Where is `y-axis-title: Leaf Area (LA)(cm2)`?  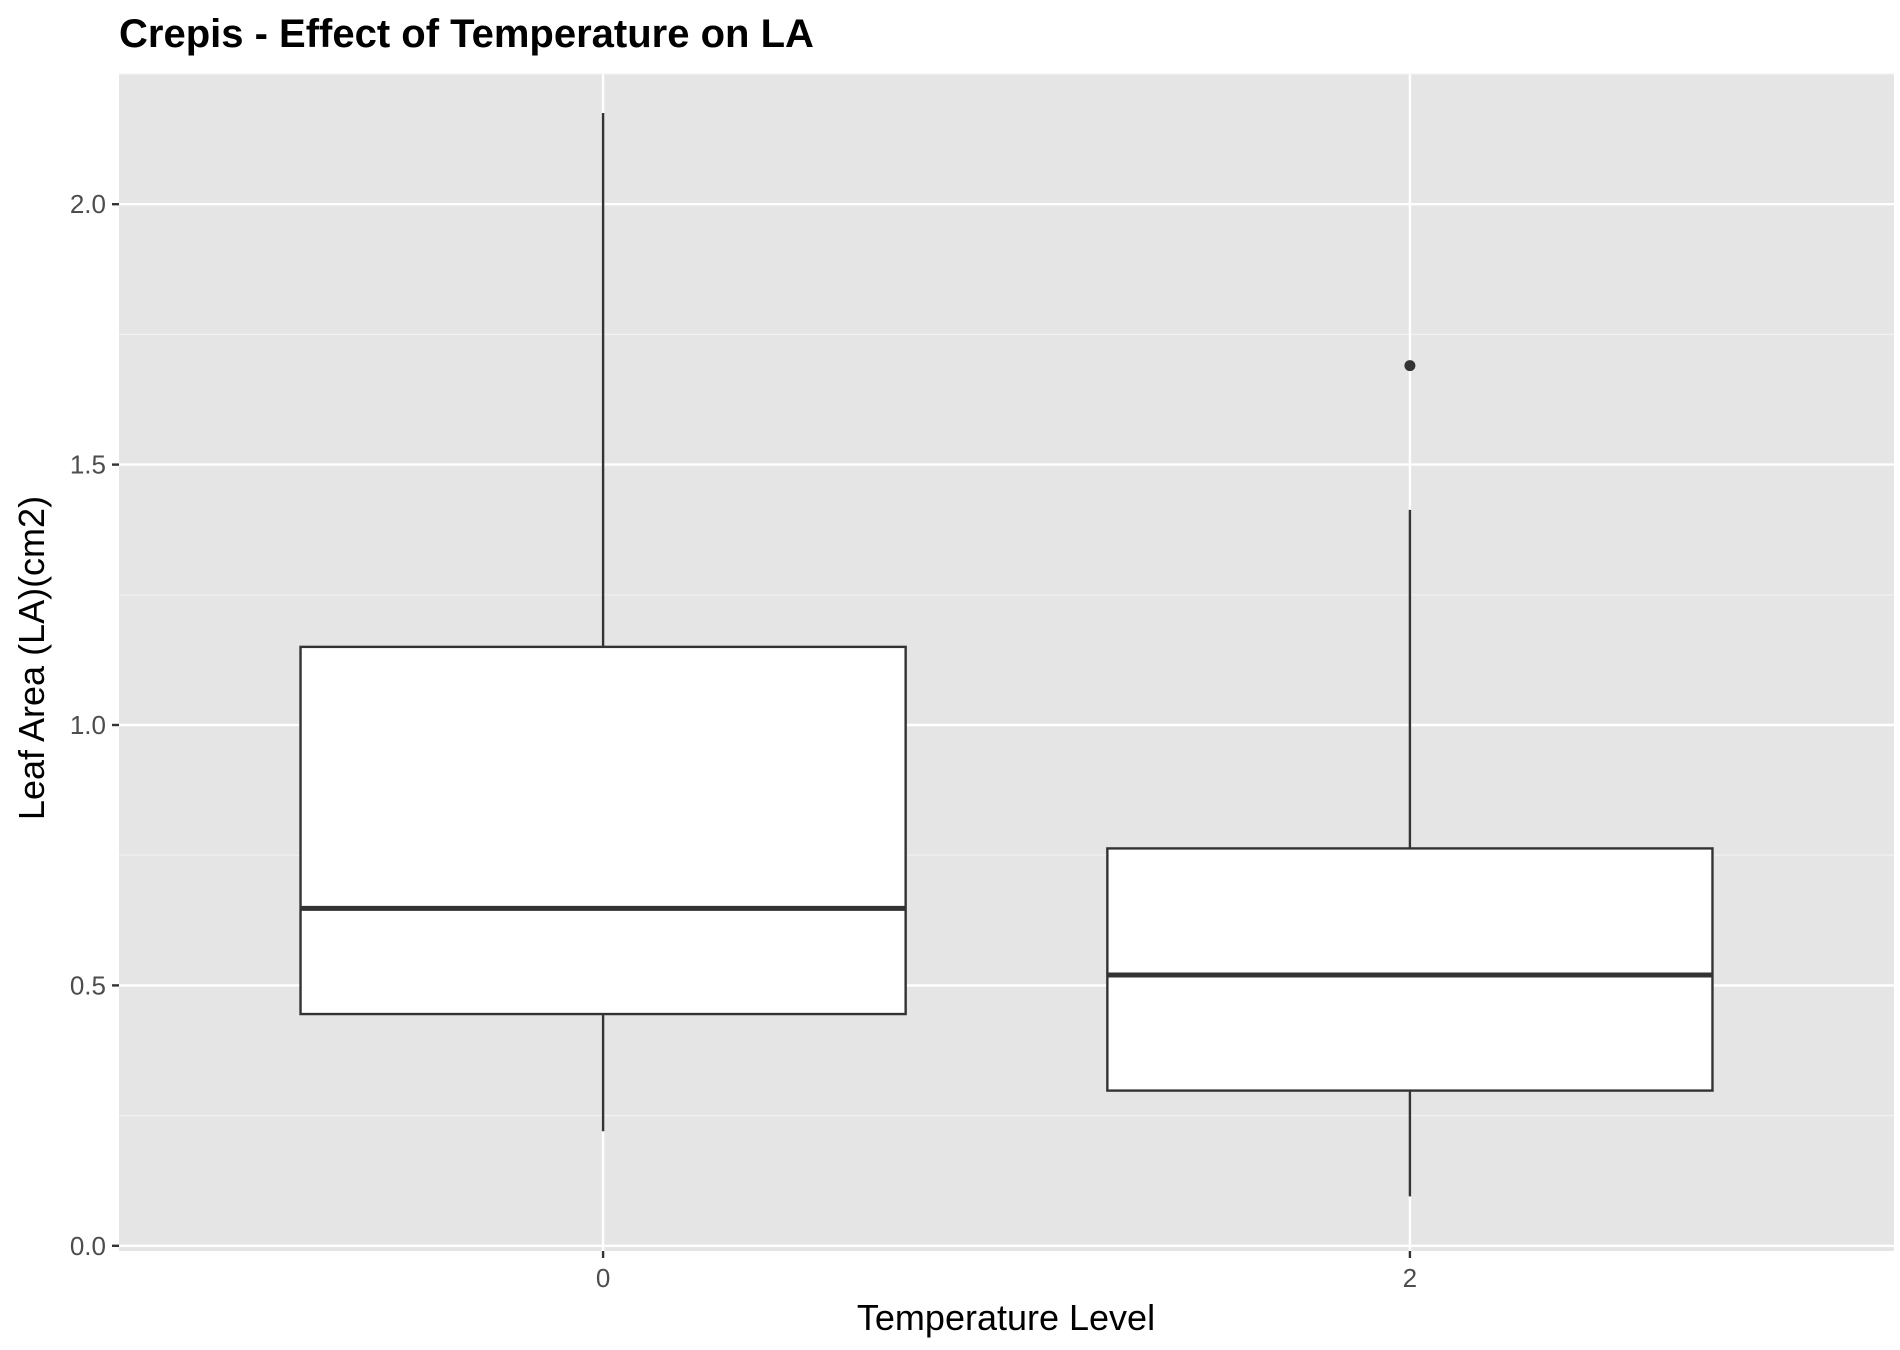
y-axis-title: Leaf Area (LA)(cm2) is located at coordinates (31, 658).